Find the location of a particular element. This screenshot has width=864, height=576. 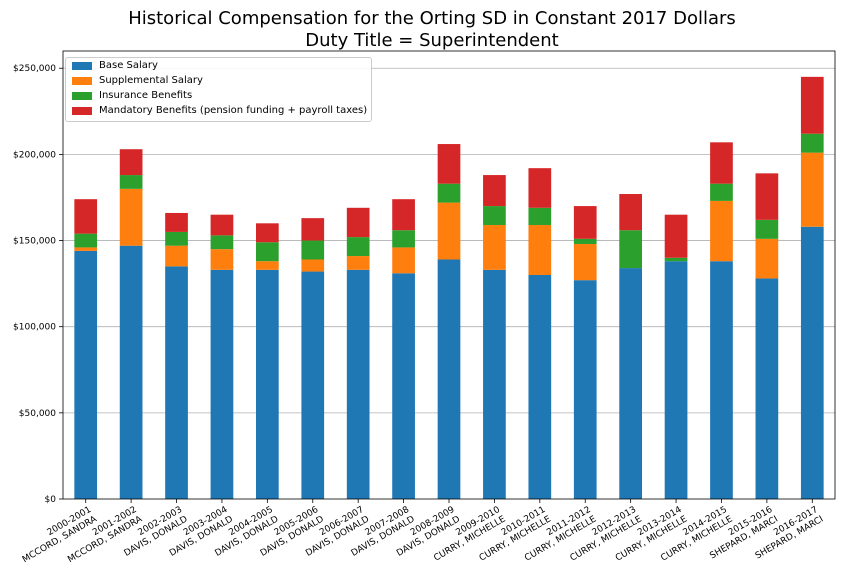

y-tick-label: $200,000 is located at coordinates (34, 155).